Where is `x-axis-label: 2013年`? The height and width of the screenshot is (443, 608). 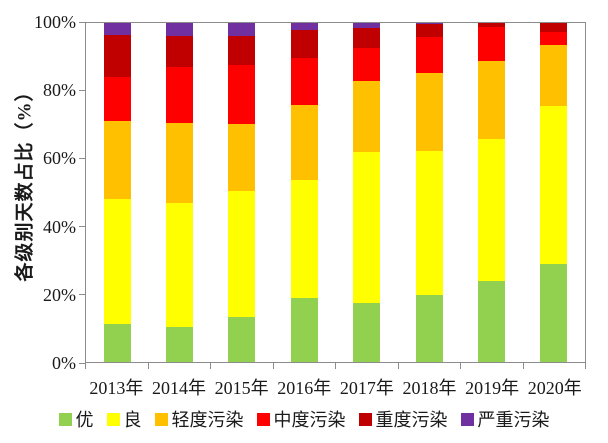 x-axis-label: 2013年 is located at coordinates (116, 388).